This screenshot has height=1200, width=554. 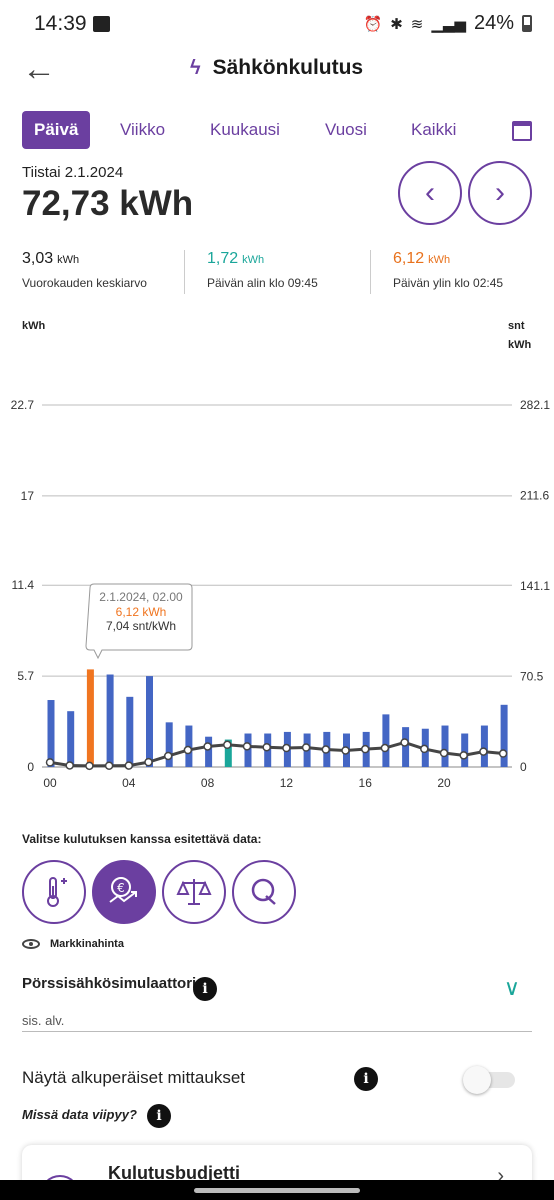 What do you see at coordinates (500, 193) in the screenshot?
I see `next-button: ›` at bounding box center [500, 193].